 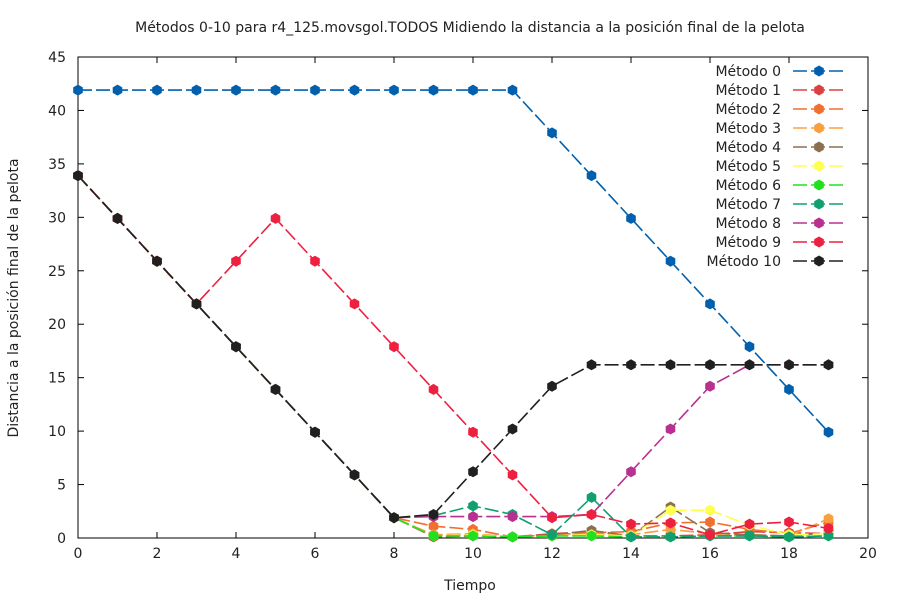 What do you see at coordinates (57, 325) in the screenshot?
I see `y-tick-label: 20` at bounding box center [57, 325].